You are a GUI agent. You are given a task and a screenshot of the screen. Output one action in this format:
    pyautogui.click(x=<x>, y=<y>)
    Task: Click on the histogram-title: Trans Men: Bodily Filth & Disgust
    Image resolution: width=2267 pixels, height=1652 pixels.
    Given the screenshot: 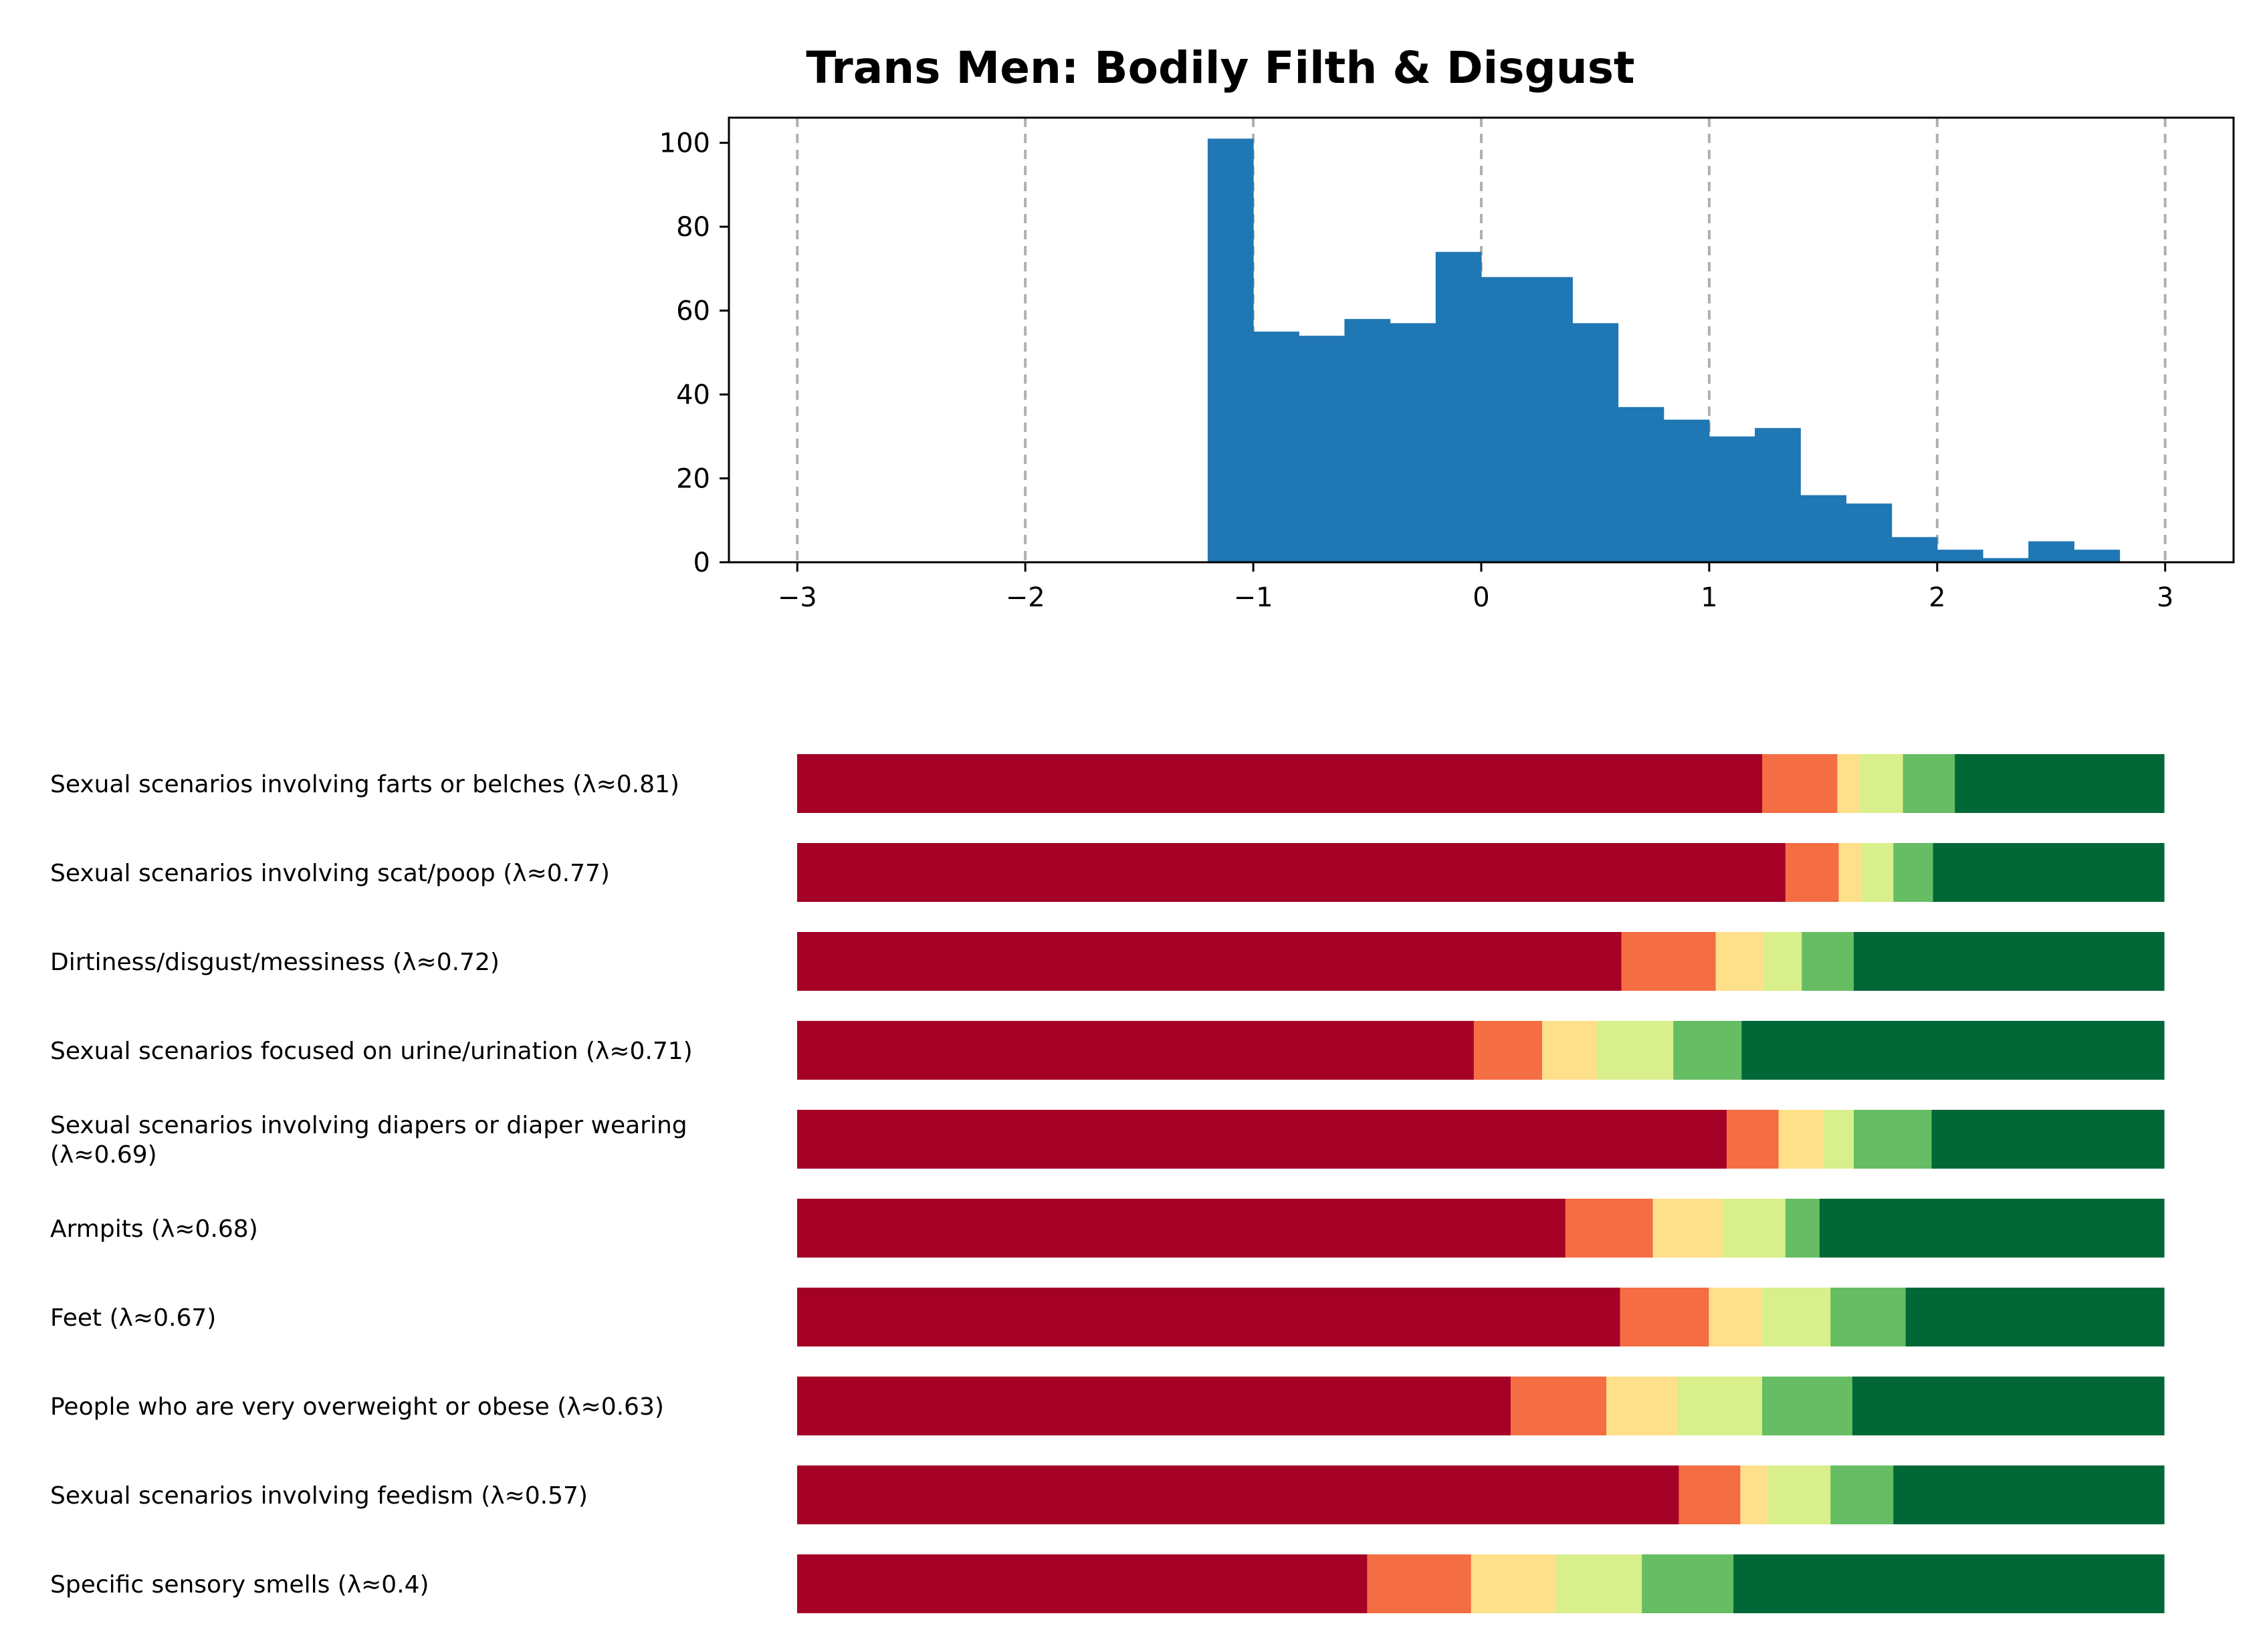 What is the action you would take?
    pyautogui.click(x=1220, y=68)
    